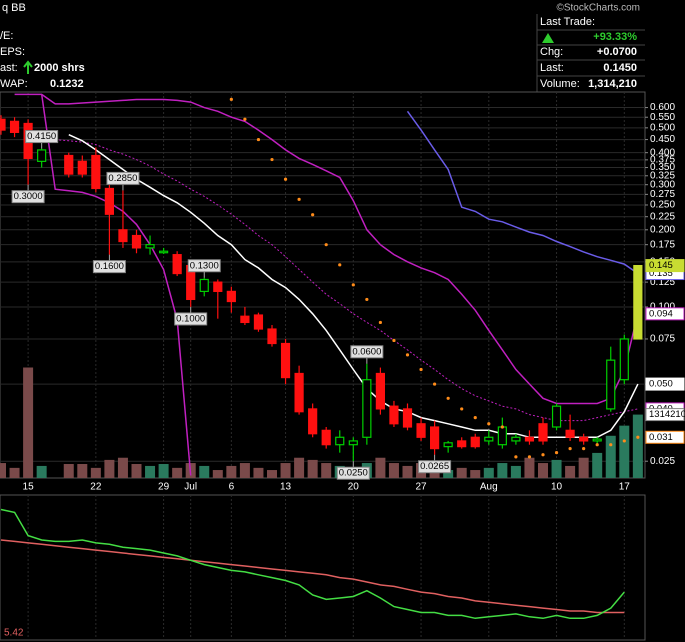 This screenshot has width=685, height=642. Describe the element at coordinates (14, 8) in the screenshot. I see `symbol-title: q BB` at that location.